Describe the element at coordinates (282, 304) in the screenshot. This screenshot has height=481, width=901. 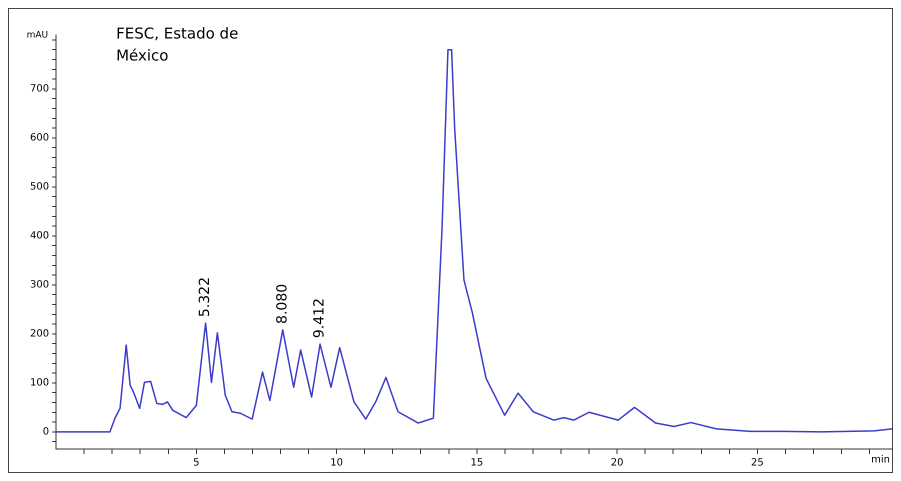
I see `annotation: 8.080` at that location.